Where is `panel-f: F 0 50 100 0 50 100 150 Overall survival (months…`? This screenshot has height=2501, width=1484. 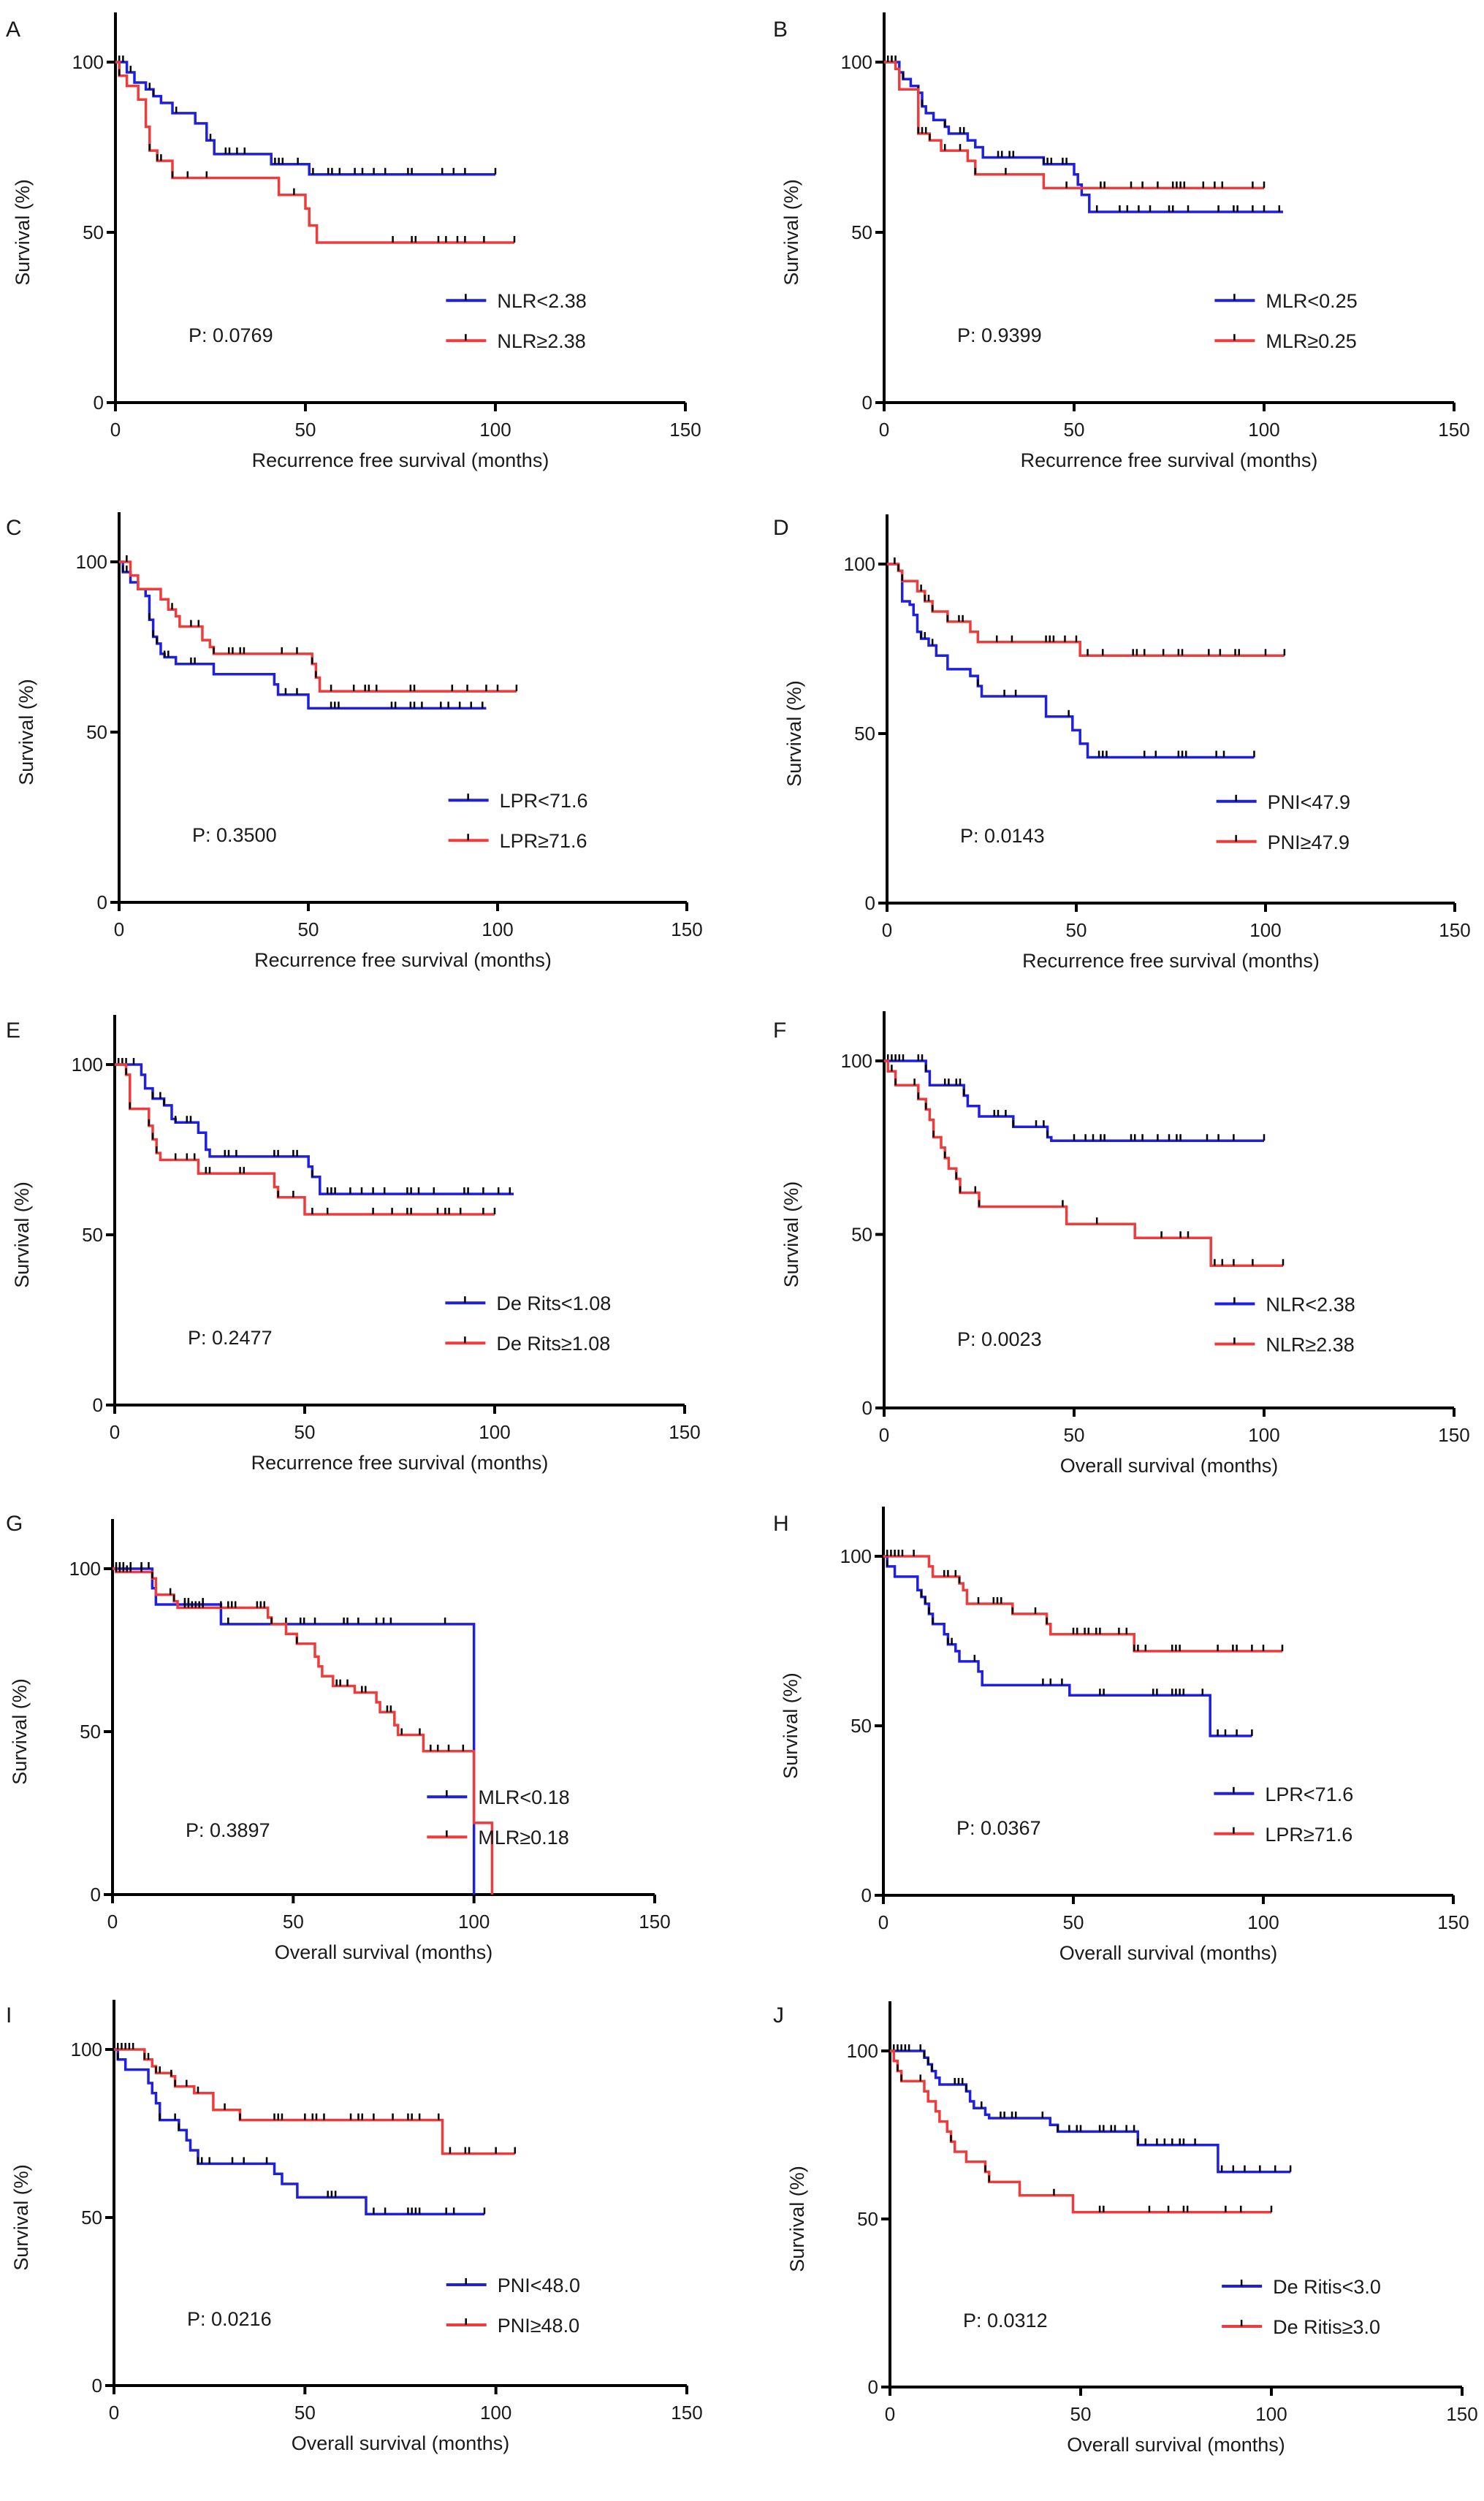 panel-f: F 0 50 100 0 50 100 150 Overall survival (months… is located at coordinates (1121, 1244).